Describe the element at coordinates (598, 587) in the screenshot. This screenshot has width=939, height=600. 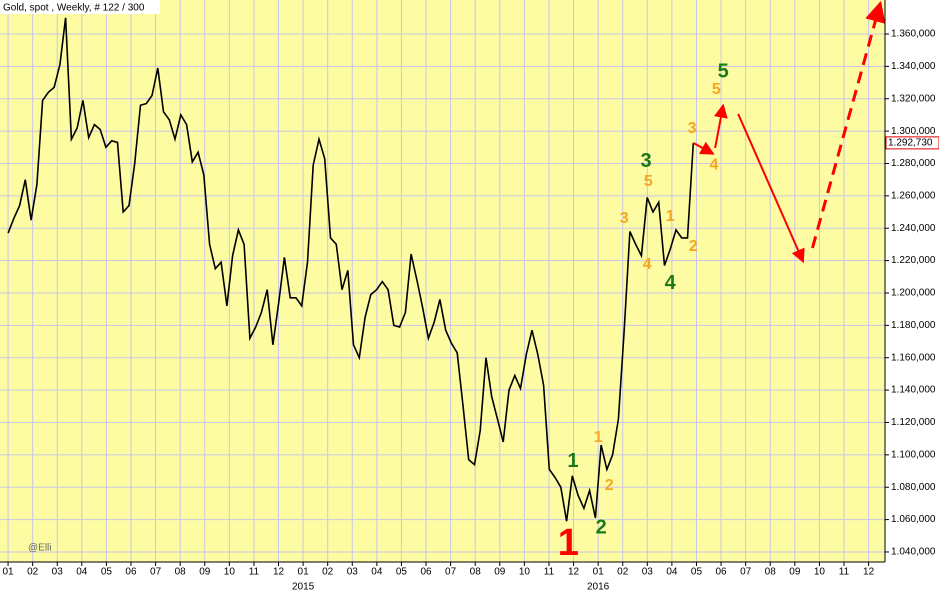
I see `year-label: 2016` at that location.